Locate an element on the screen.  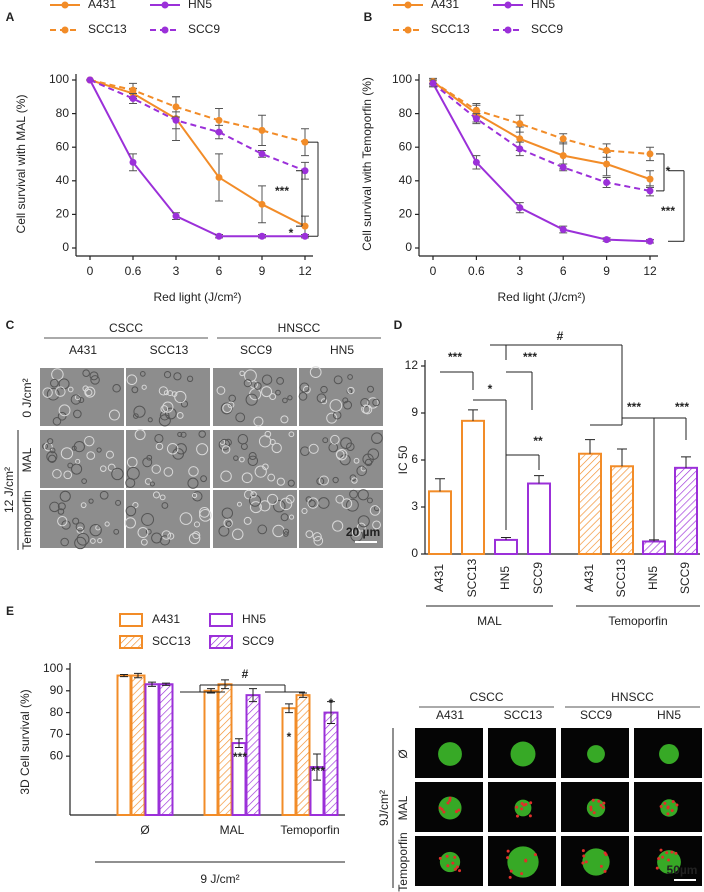
x-tick-label: SCC13 is located at coordinates (472, 577).